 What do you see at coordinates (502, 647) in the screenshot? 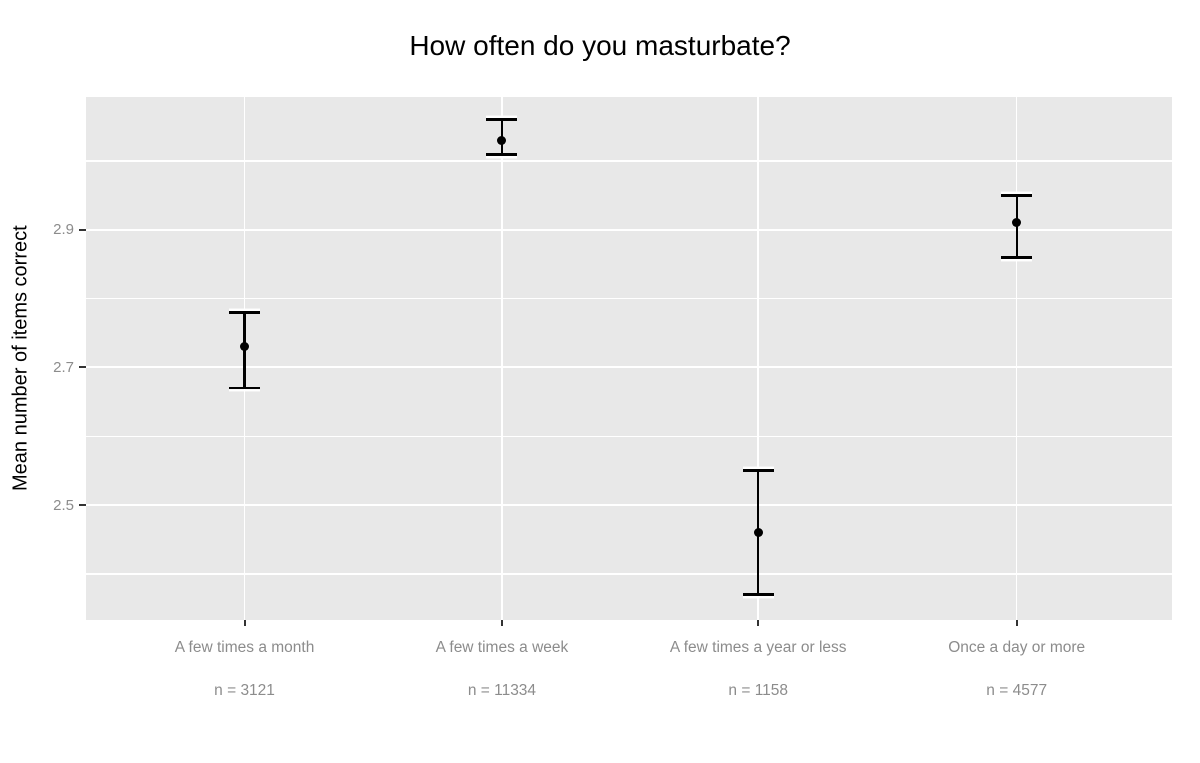
I see `x-category-label: A few times a week` at bounding box center [502, 647].